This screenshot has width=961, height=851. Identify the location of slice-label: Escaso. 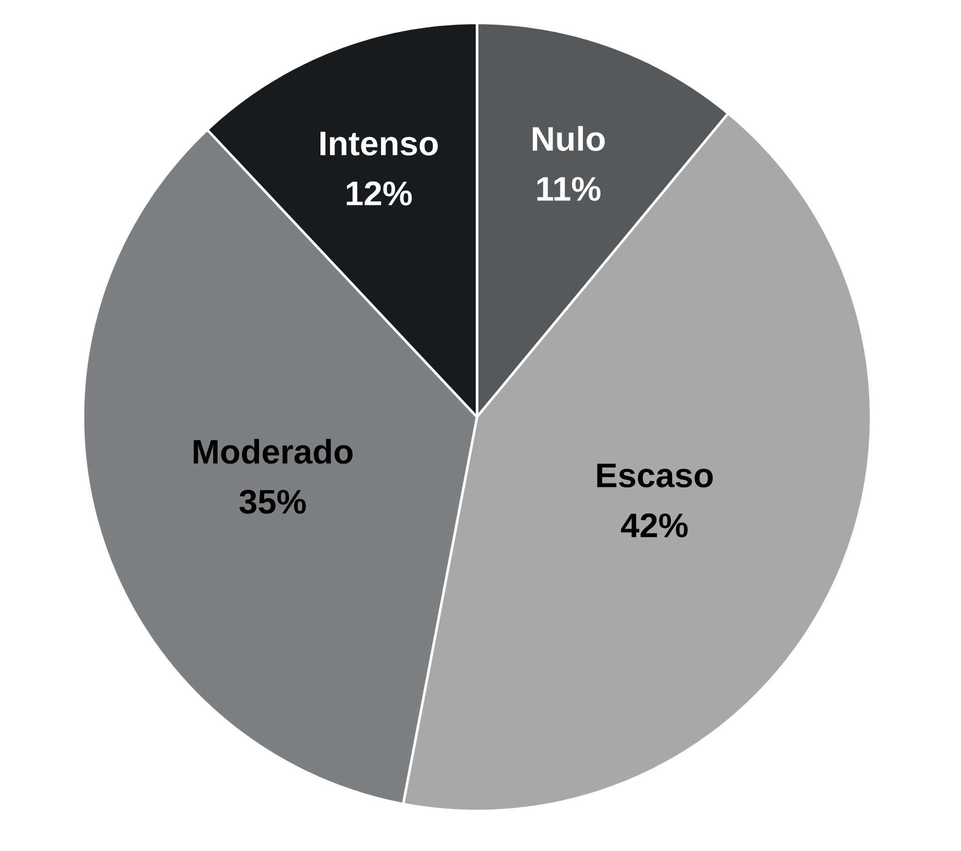
(655, 476).